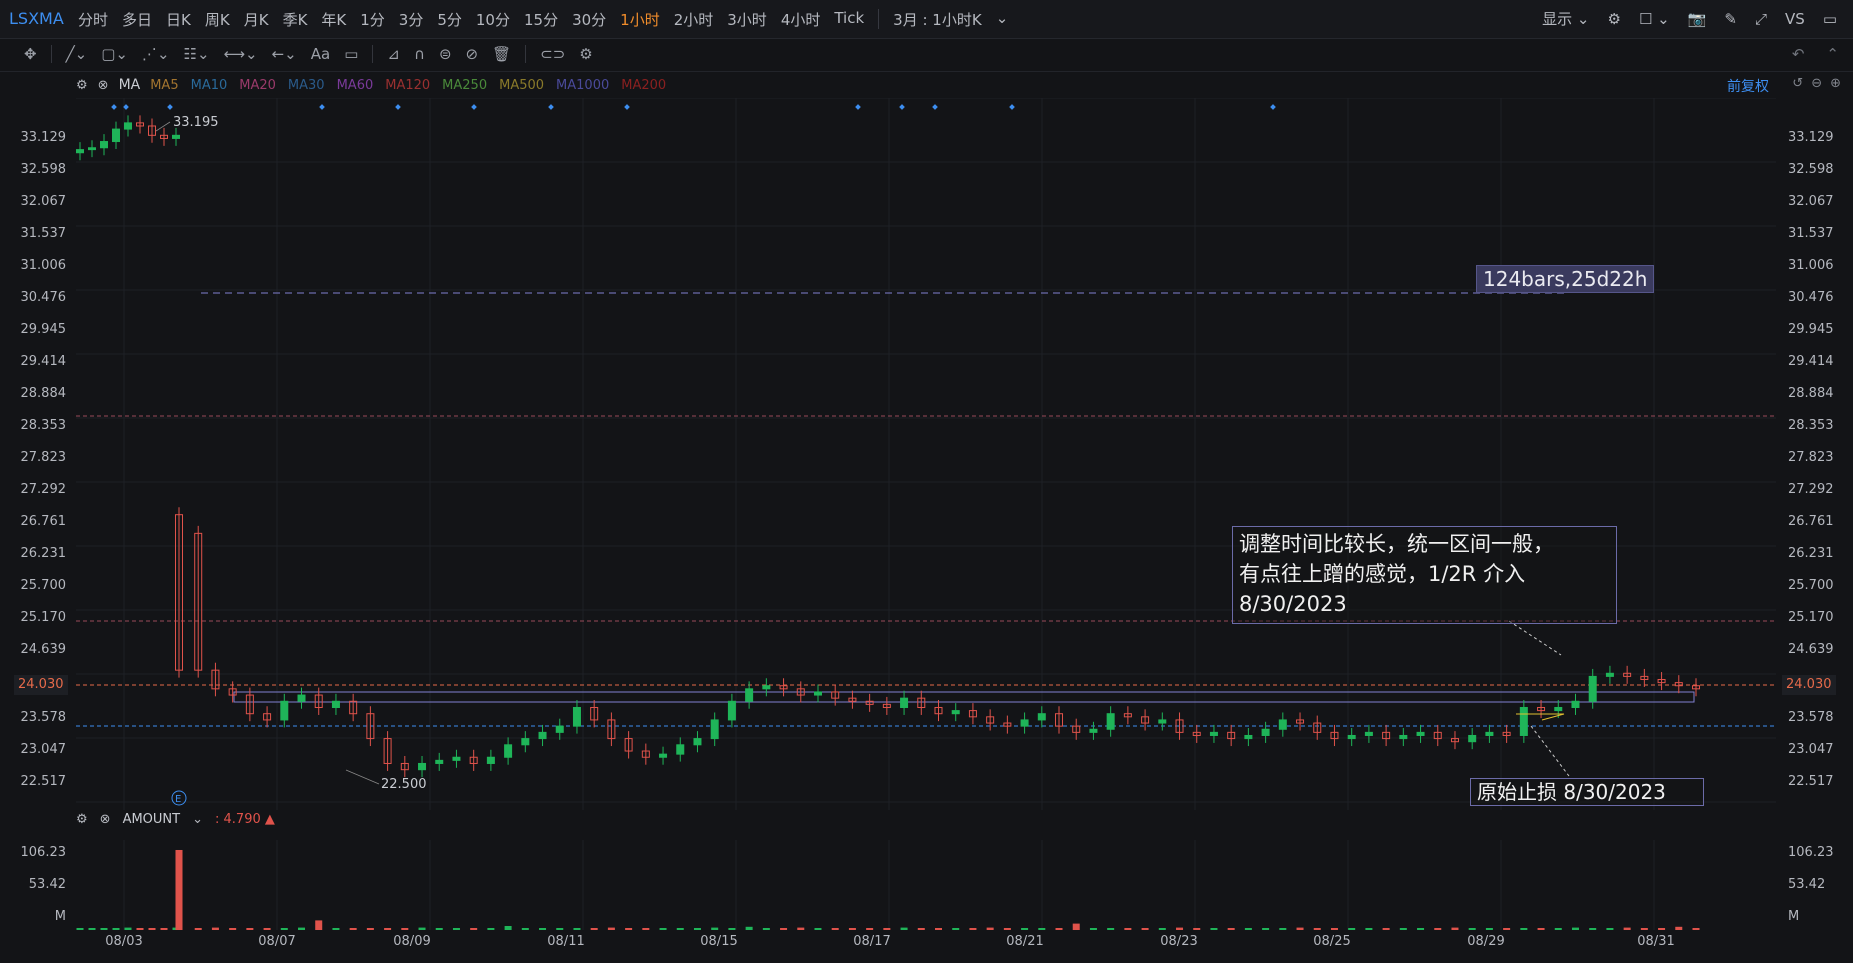  Describe the element at coordinates (522, 85) in the screenshot. I see `ma-item: MA500` at that location.